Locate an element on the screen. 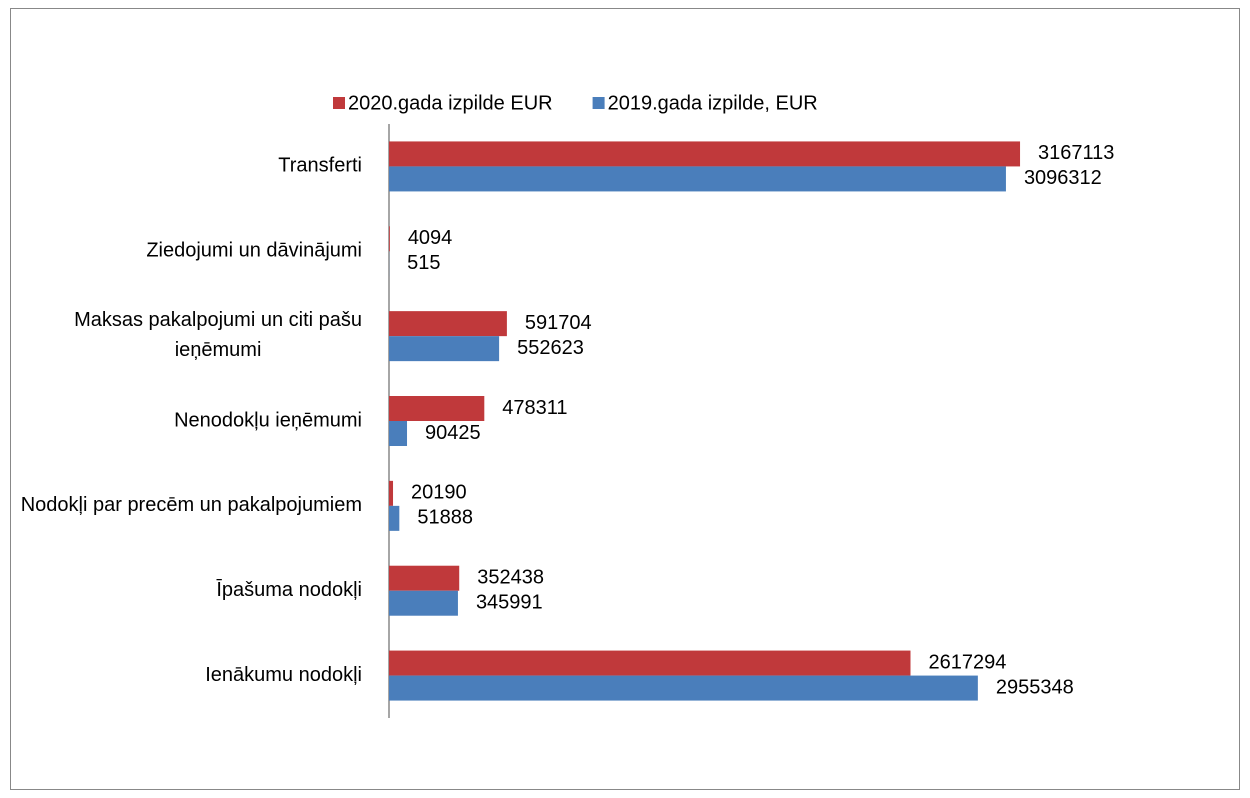 The height and width of the screenshot is (798, 1250). data-label: 345991 is located at coordinates (509, 602).